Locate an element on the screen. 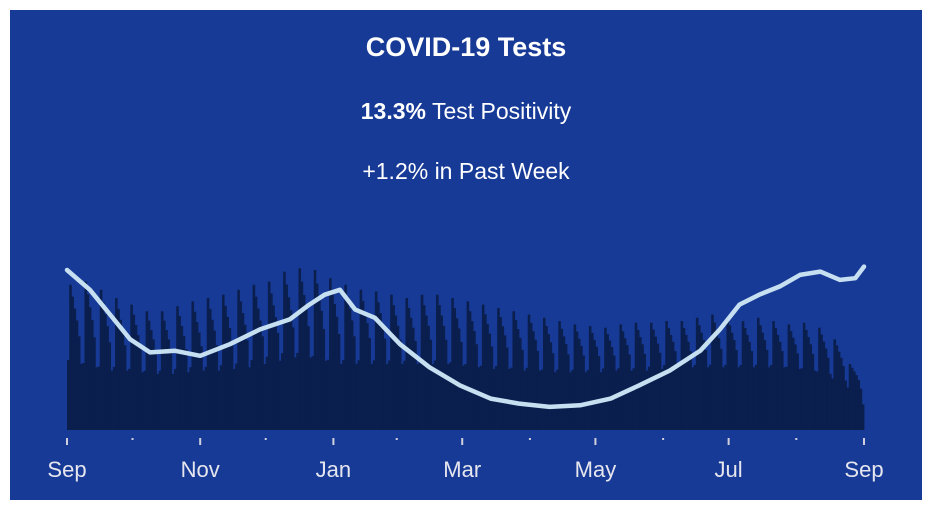 This screenshot has height=514, width=932. chart-title: COVID-19 Tests is located at coordinates (466, 47).